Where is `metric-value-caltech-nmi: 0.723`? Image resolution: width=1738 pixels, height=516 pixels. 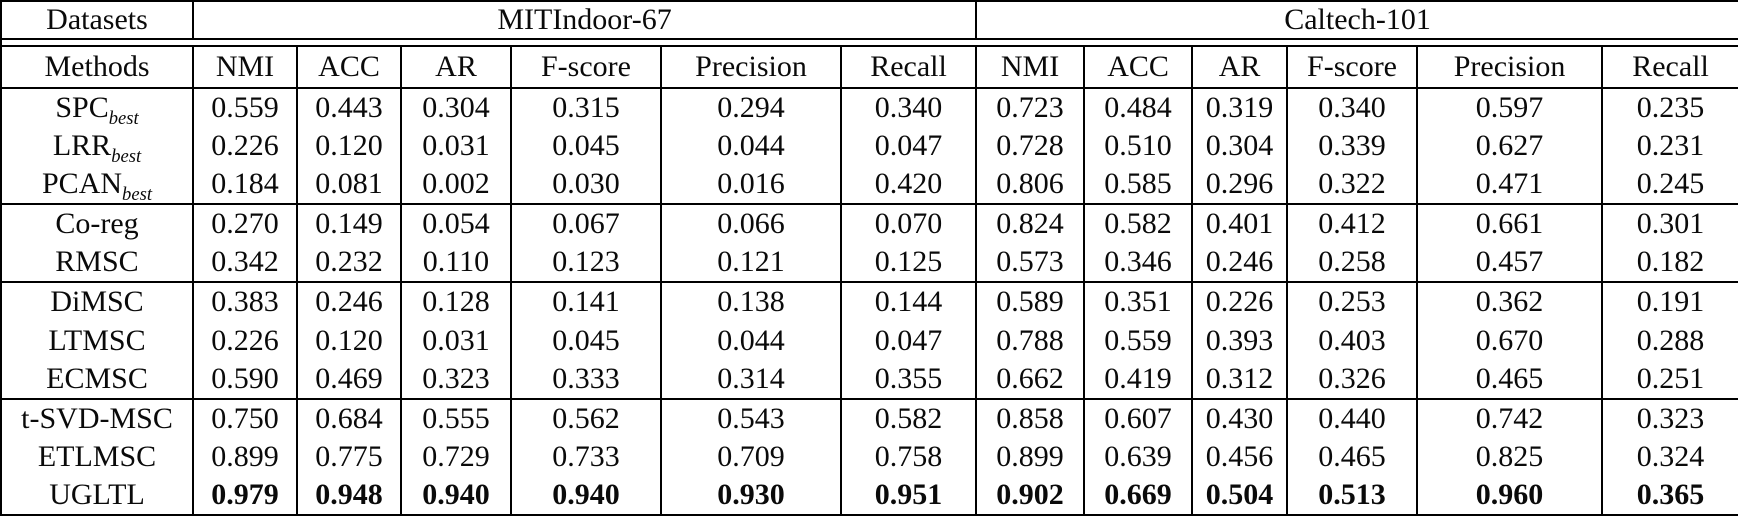 metric-value-caltech-nmi: 0.723 is located at coordinates (1030, 108).